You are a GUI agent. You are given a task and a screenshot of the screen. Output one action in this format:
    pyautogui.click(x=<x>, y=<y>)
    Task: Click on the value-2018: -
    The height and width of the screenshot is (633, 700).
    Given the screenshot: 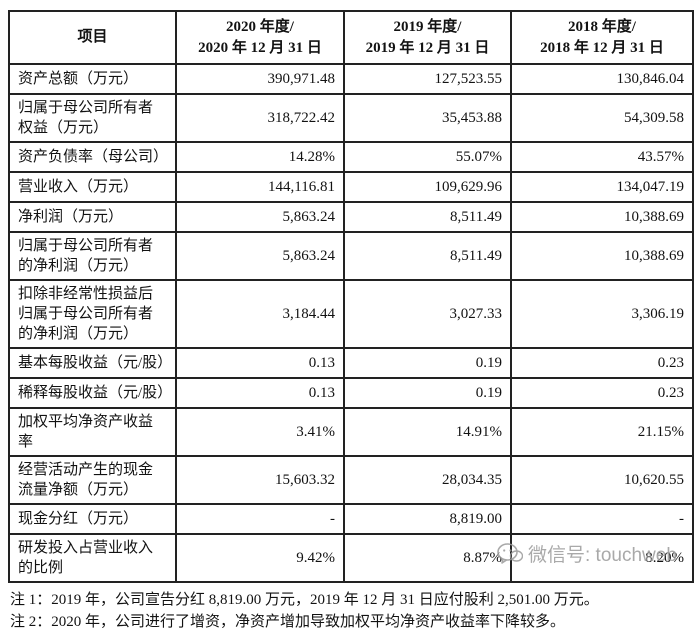 What is the action you would take?
    pyautogui.click(x=602, y=519)
    